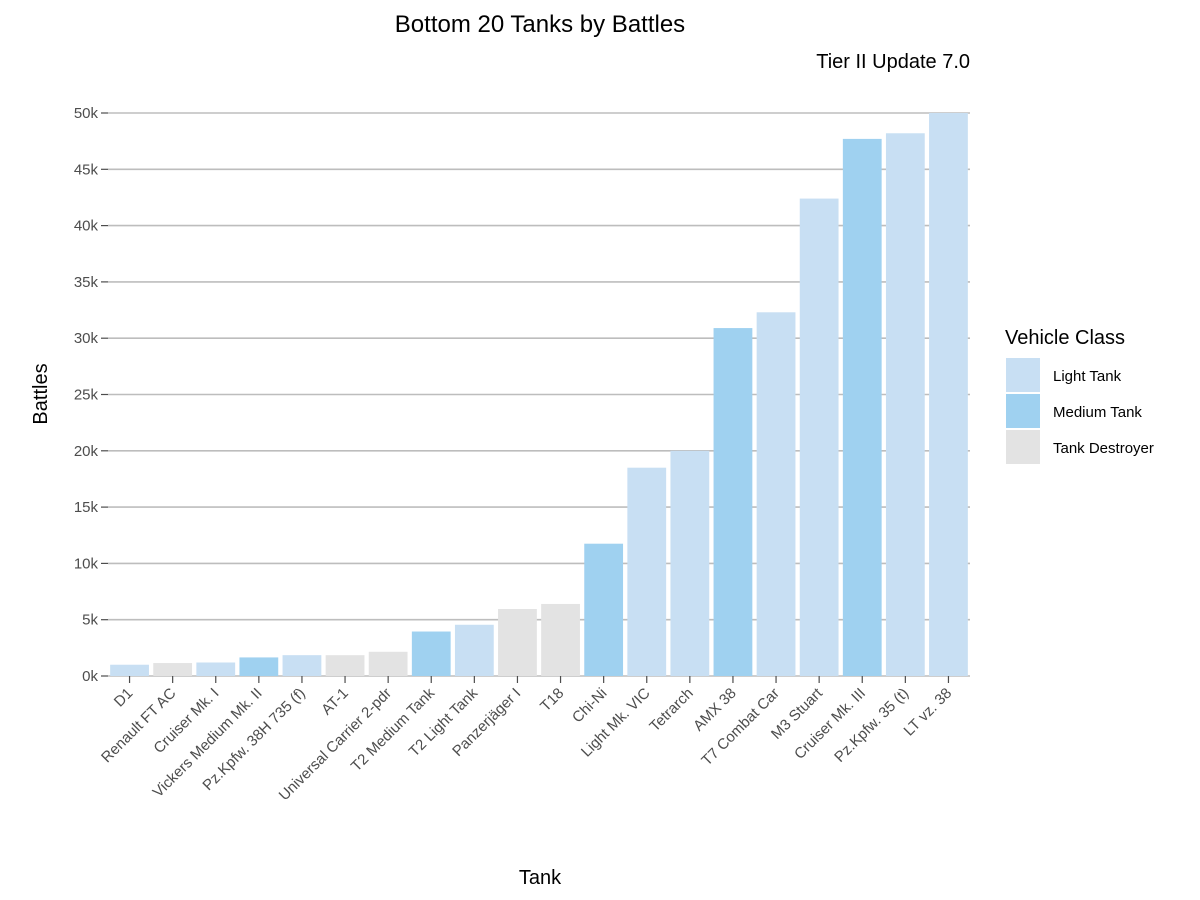 Image resolution: width=1200 pixels, height=900 pixels. Describe the element at coordinates (124, 698) in the screenshot. I see `x-tick-label: D1` at that location.